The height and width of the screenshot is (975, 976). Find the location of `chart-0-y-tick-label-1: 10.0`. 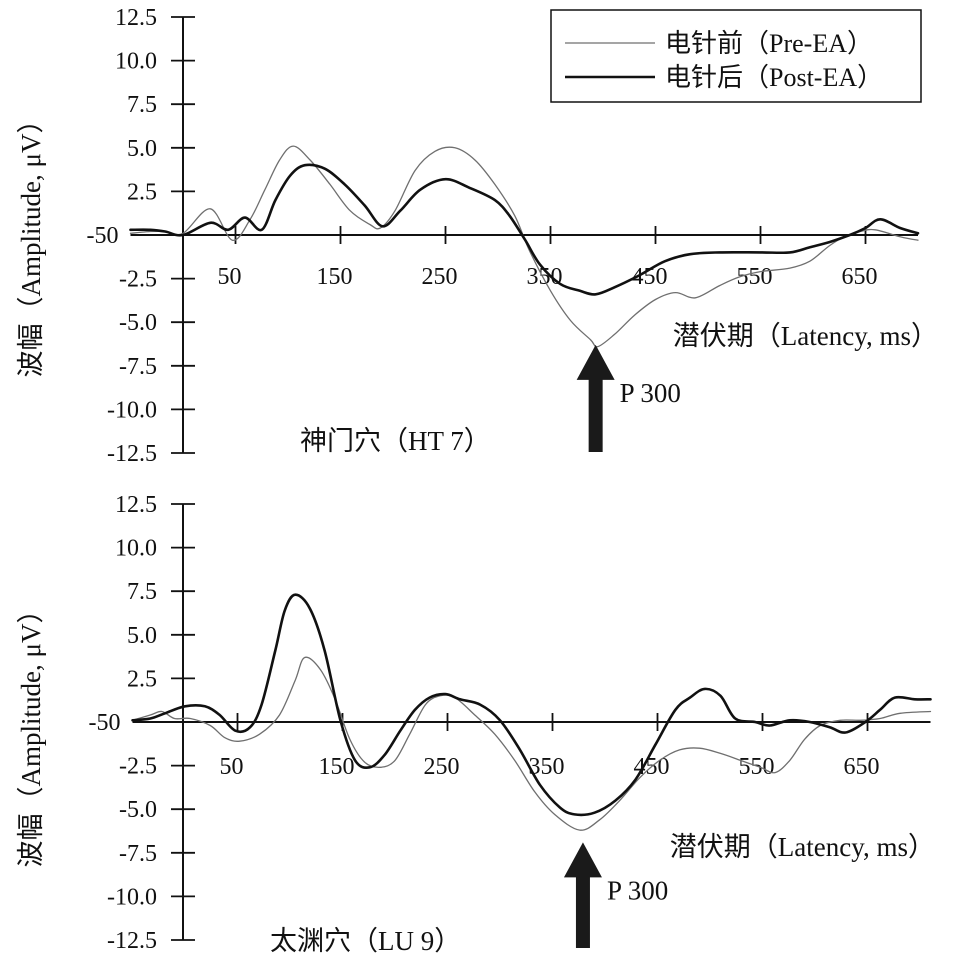

chart-0-y-tick-label-1: 10.0 is located at coordinates (136, 62).